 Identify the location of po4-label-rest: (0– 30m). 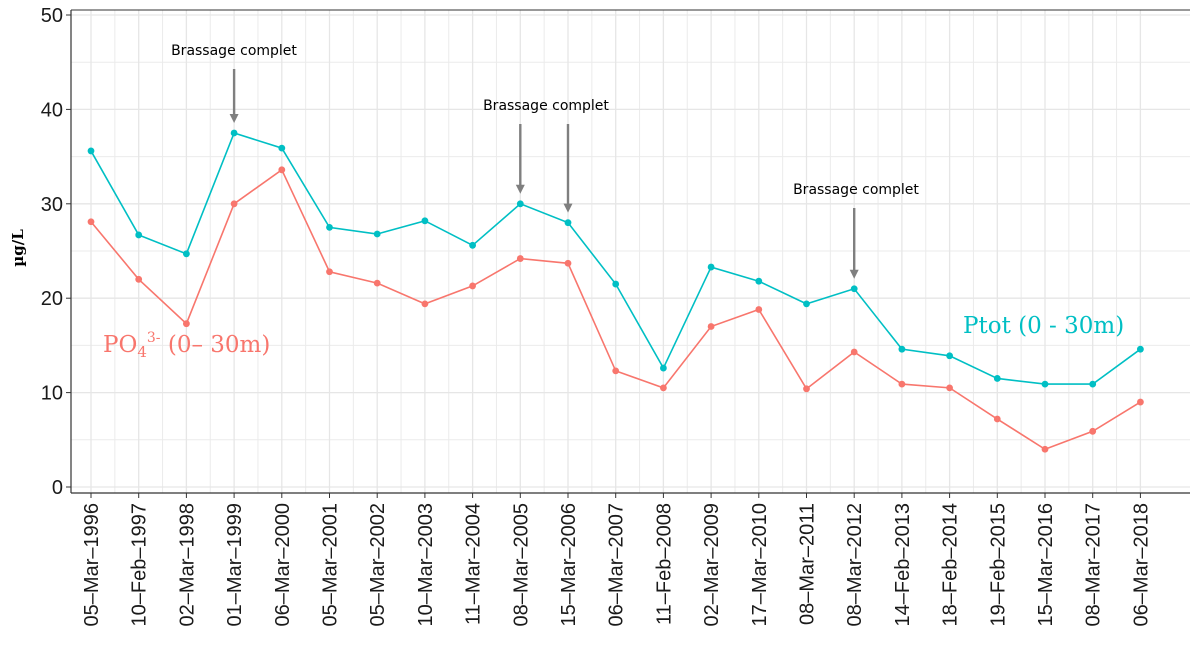
(216, 345).